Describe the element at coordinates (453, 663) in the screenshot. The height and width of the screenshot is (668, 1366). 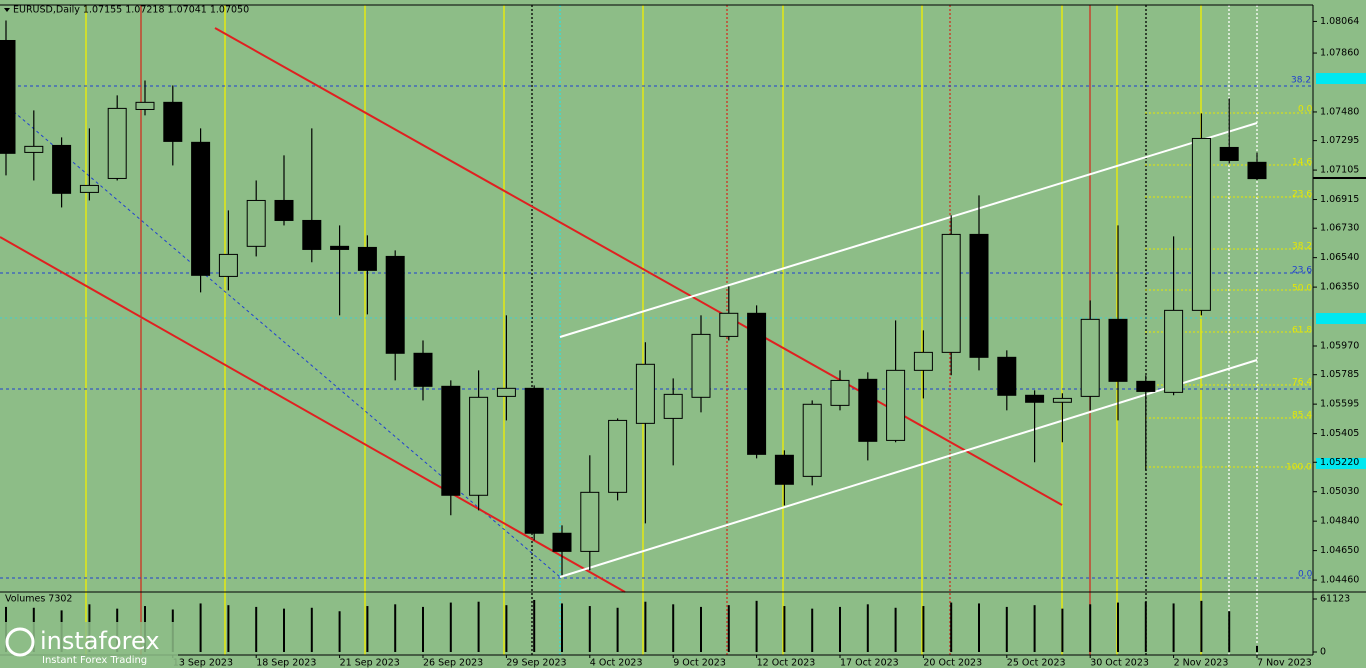
I see `x-tick-label: 26 Sep 2023` at that location.